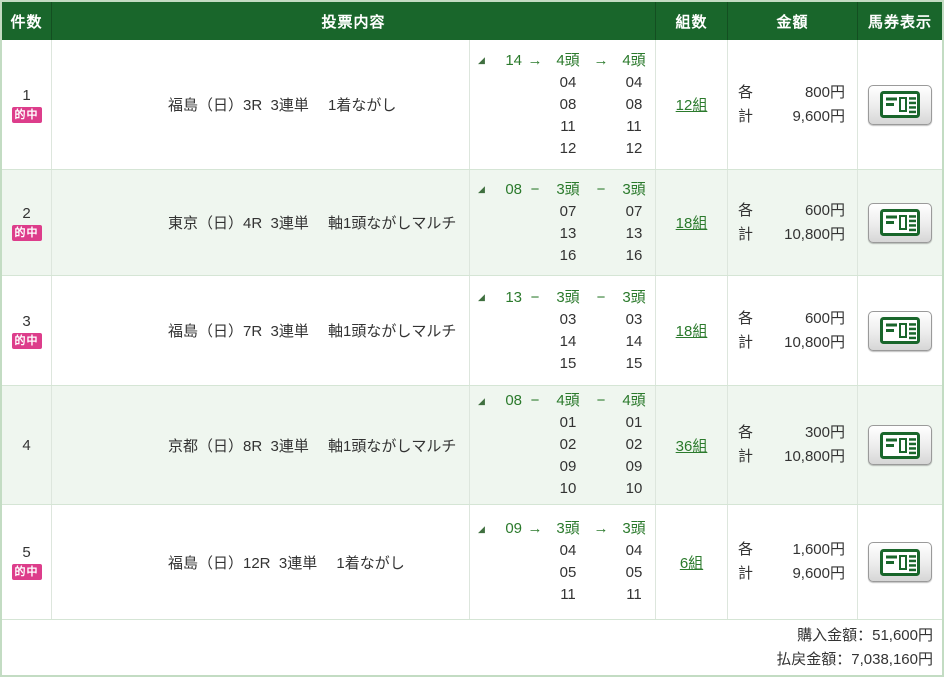  What do you see at coordinates (634, 444) in the screenshot?
I see `nagashi-col2-number: 02` at bounding box center [634, 444].